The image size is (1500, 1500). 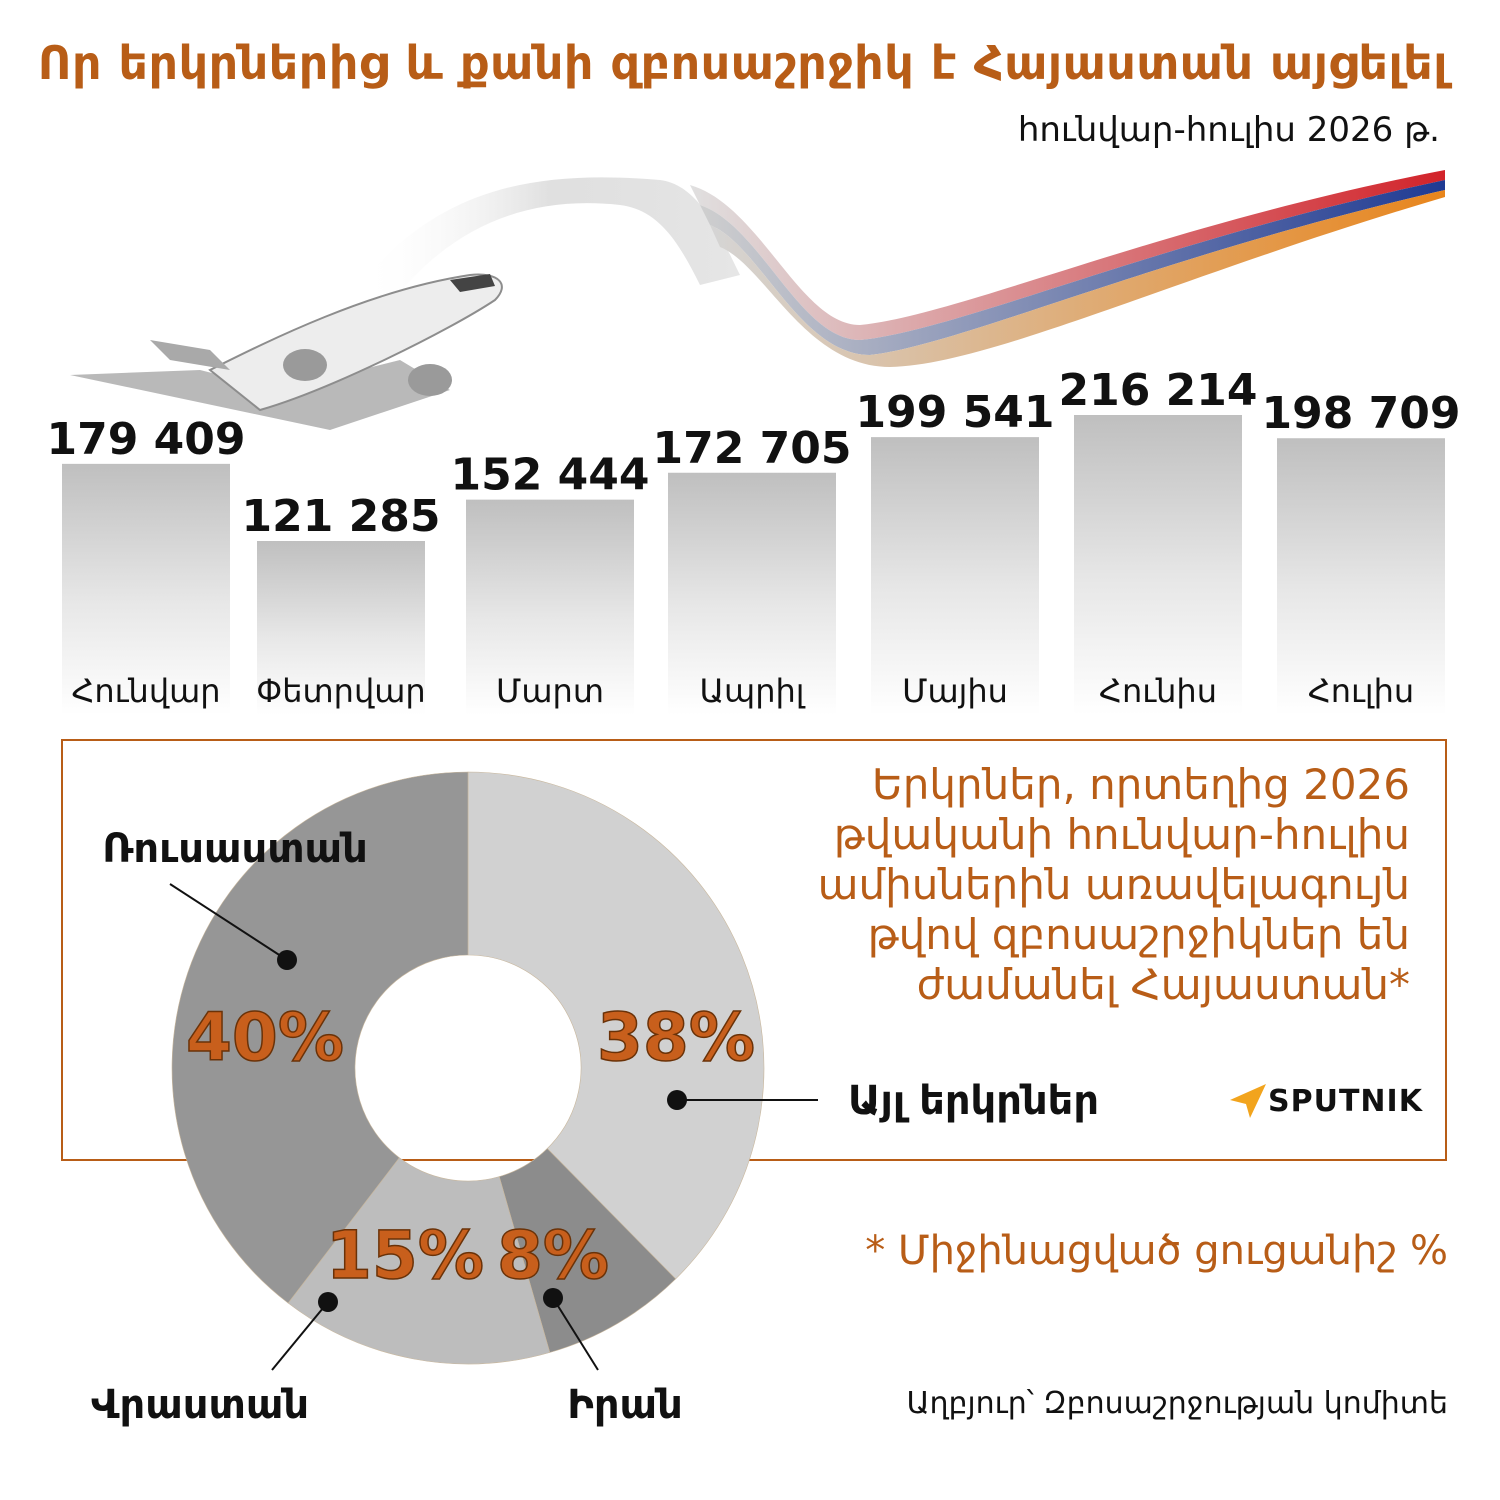 I want to click on bar-value-label: 121 285, so click(x=340, y=516).